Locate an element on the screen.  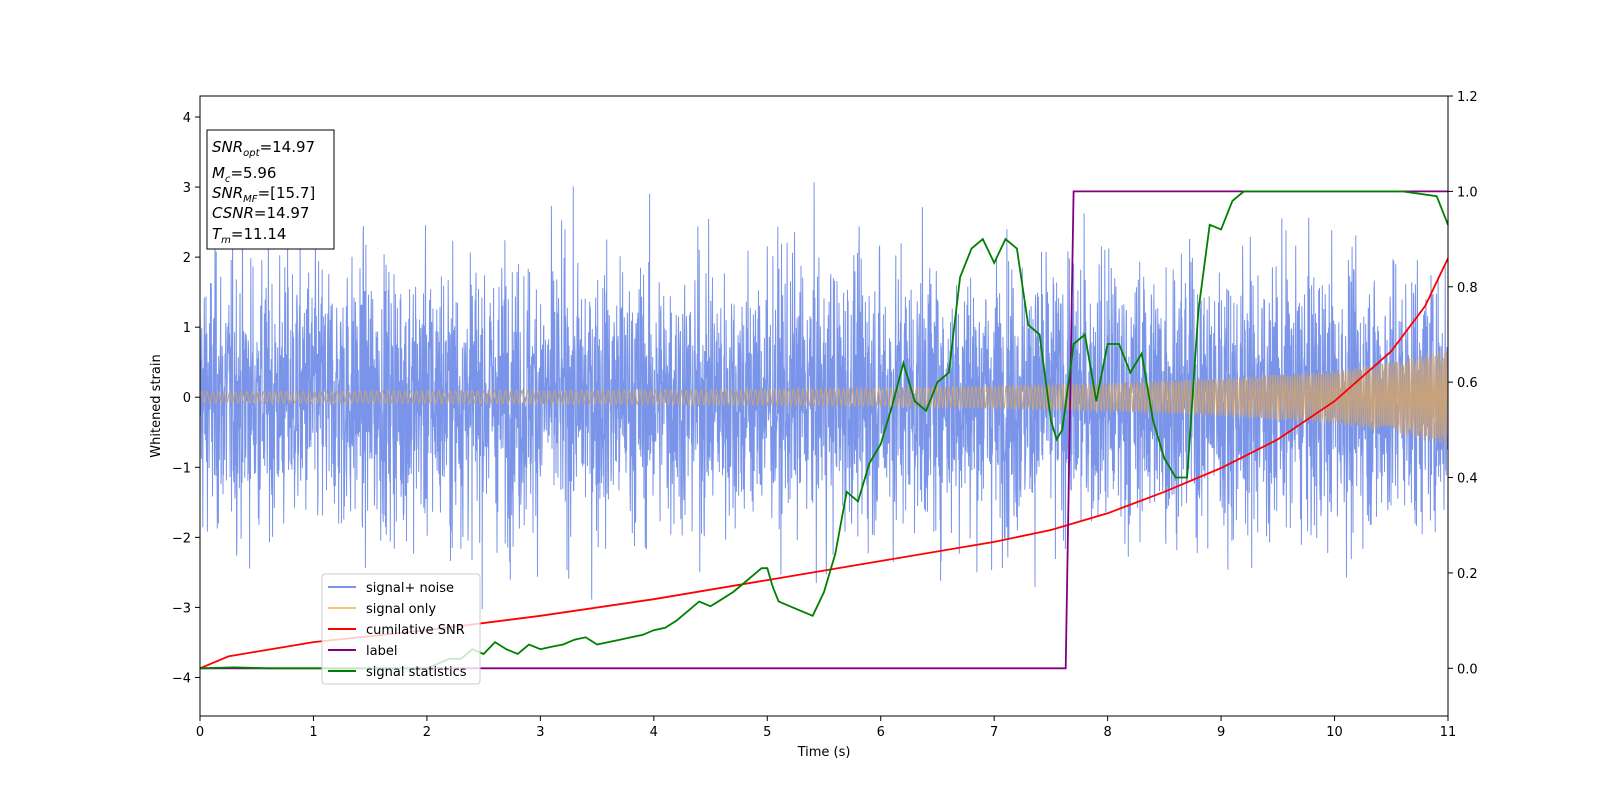
annotation-value: =5.96 is located at coordinates (253, 173).